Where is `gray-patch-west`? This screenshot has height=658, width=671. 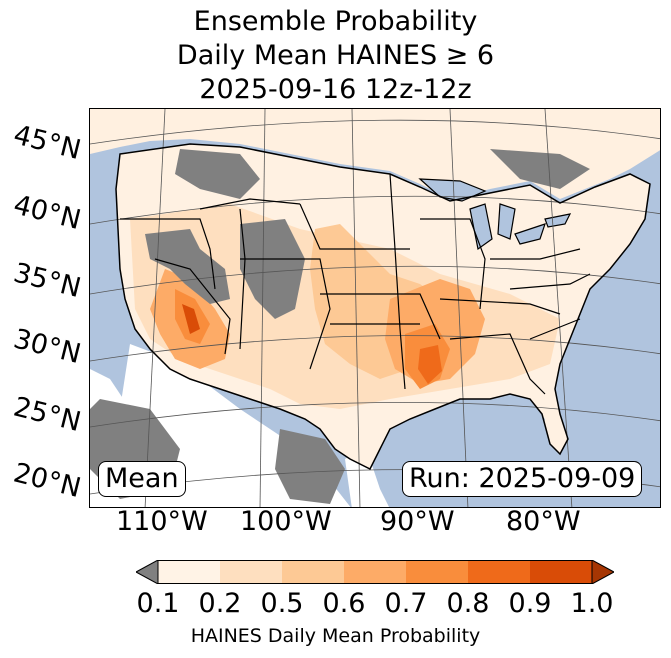 gray-patch-west is located at coordinates (187, 266).